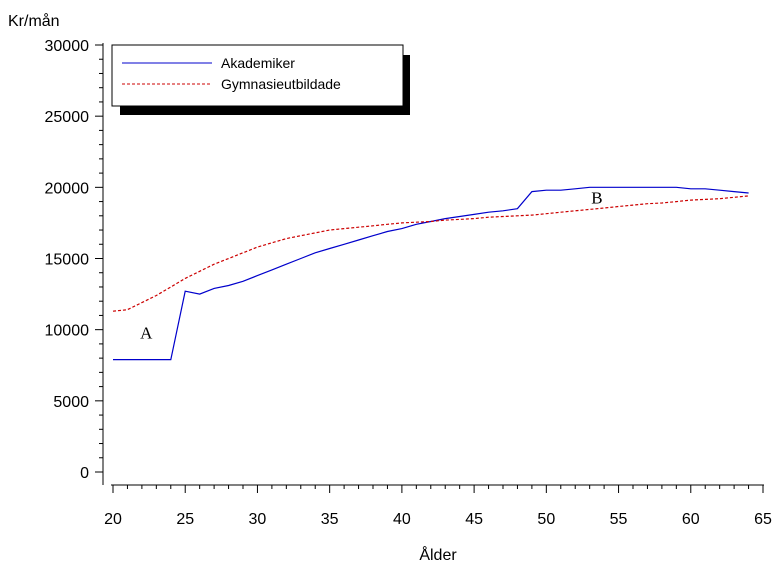 The image size is (777, 566). Describe the element at coordinates (258, 63) in the screenshot. I see `legend-label-akademiker: Akademiker` at that location.